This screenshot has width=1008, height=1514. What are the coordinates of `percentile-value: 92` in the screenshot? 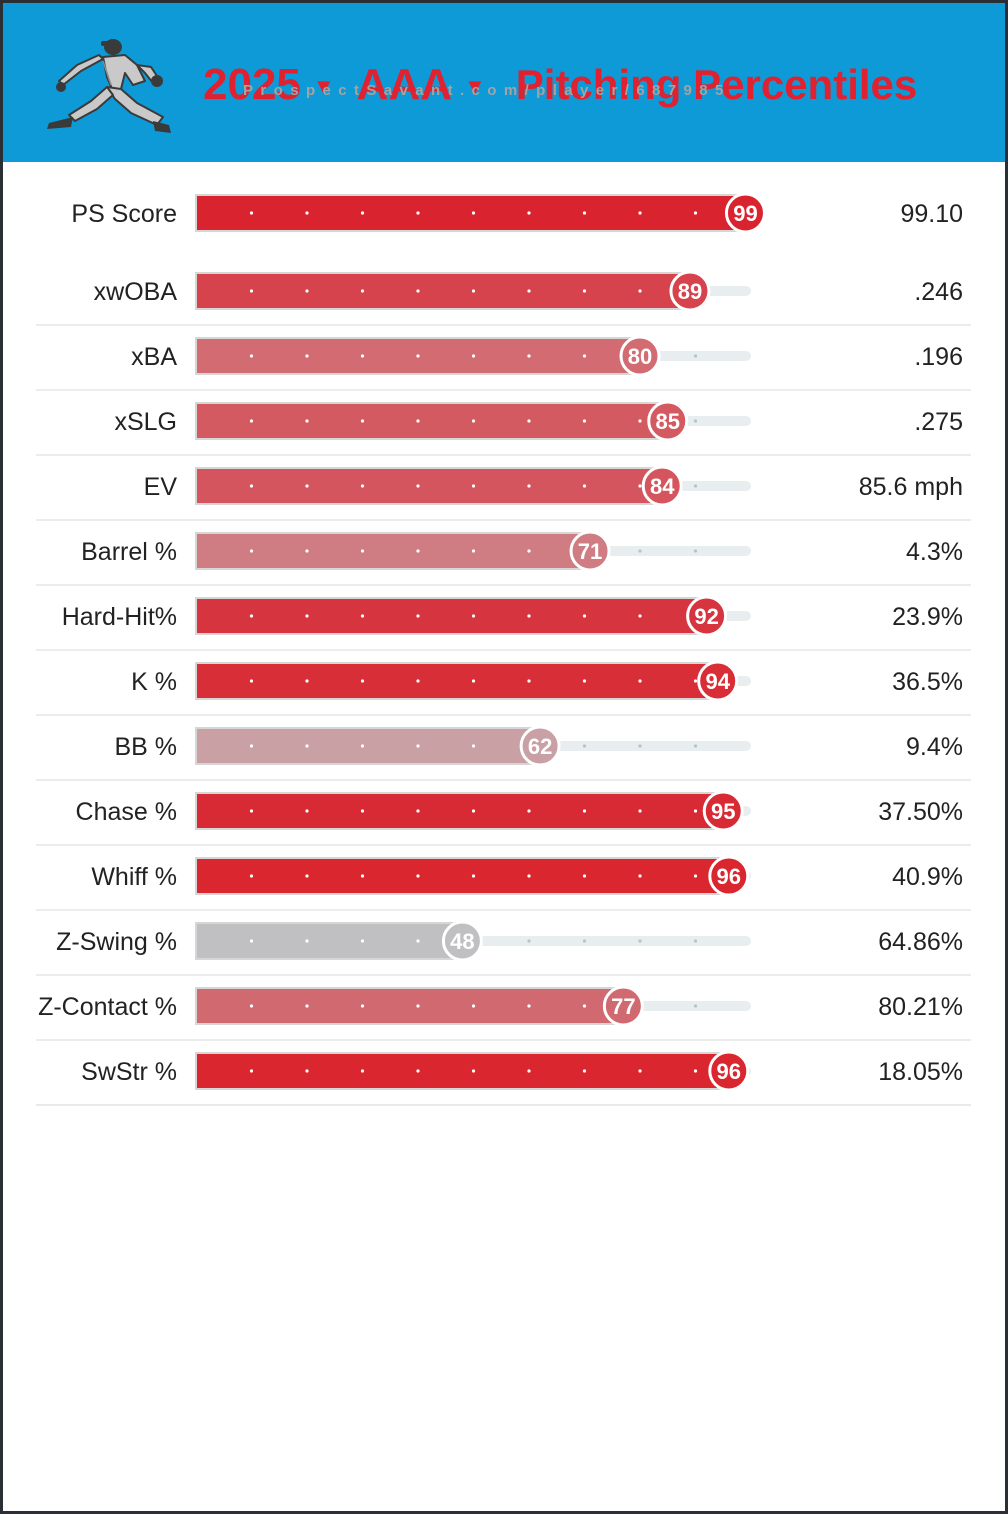 It's located at (706, 616).